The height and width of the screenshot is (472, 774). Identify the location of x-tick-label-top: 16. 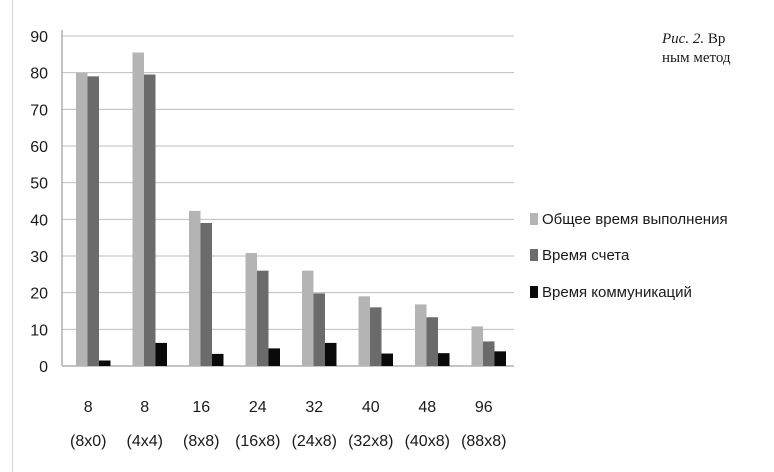
(201, 407).